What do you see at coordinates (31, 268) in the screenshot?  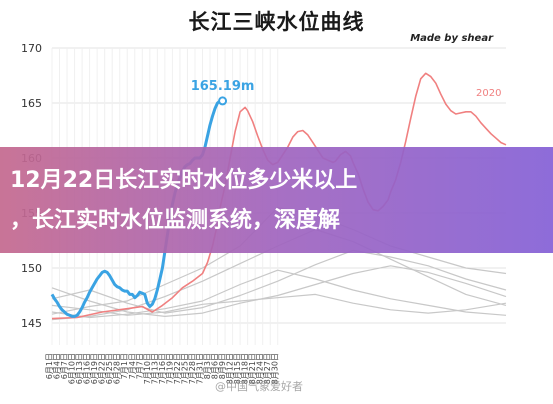 I see `y-tick-label: 150` at bounding box center [31, 268].